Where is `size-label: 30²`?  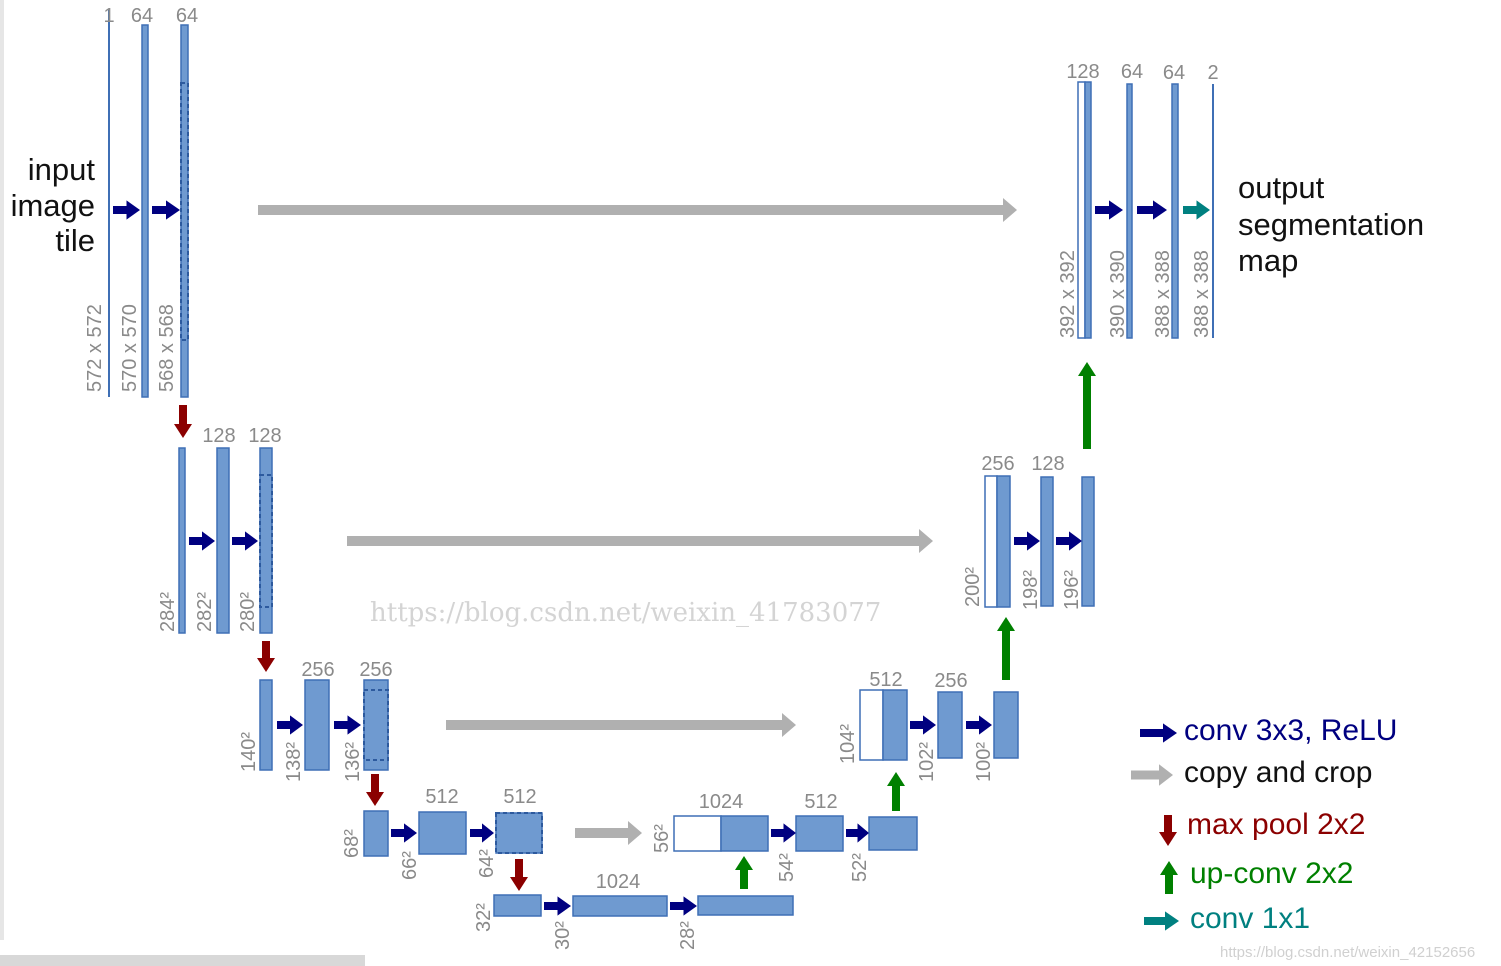
size-label: 30² is located at coordinates (563, 935).